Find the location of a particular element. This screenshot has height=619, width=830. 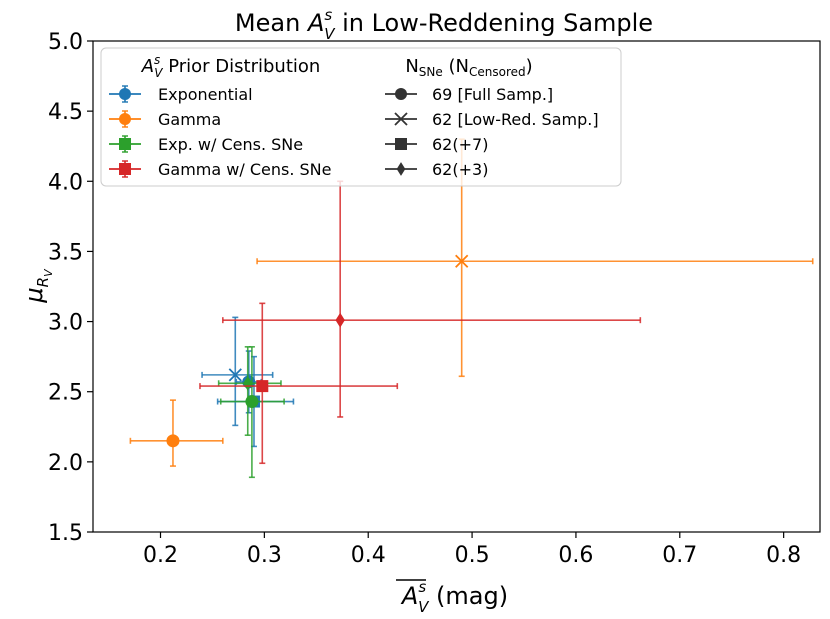

legend-entry-marker-x: 62 [Low-Red. Samp.] is located at coordinates (492, 119).